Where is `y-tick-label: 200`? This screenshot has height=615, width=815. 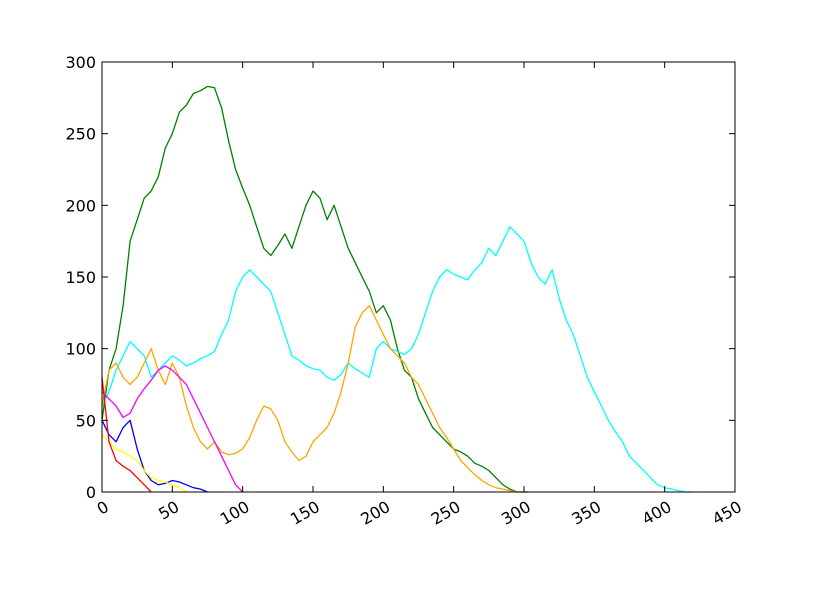
y-tick-label: 200 is located at coordinates (80, 205).